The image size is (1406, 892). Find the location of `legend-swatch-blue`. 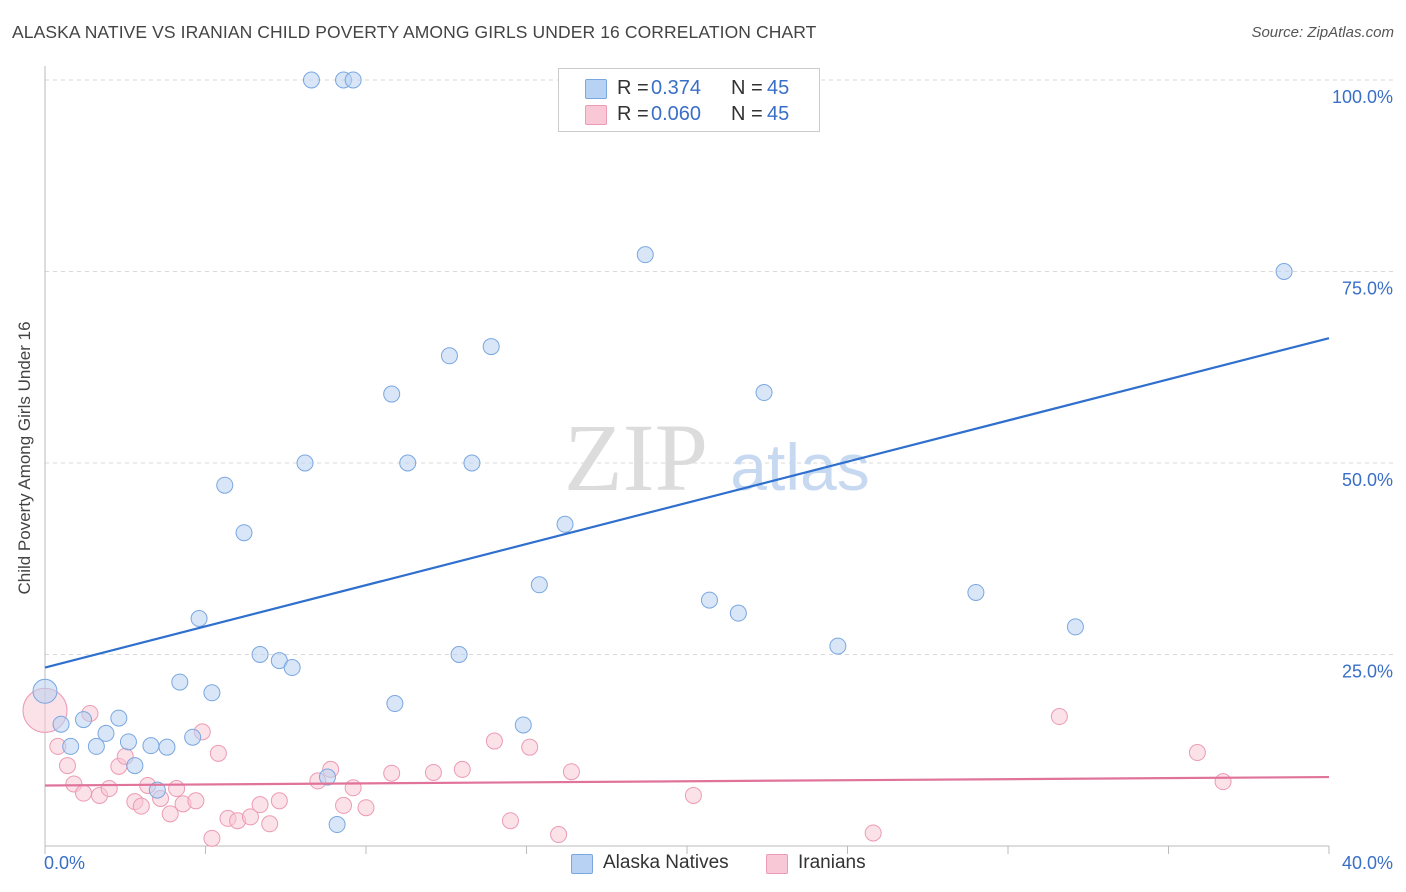

legend-swatch-blue is located at coordinates (596, 89).